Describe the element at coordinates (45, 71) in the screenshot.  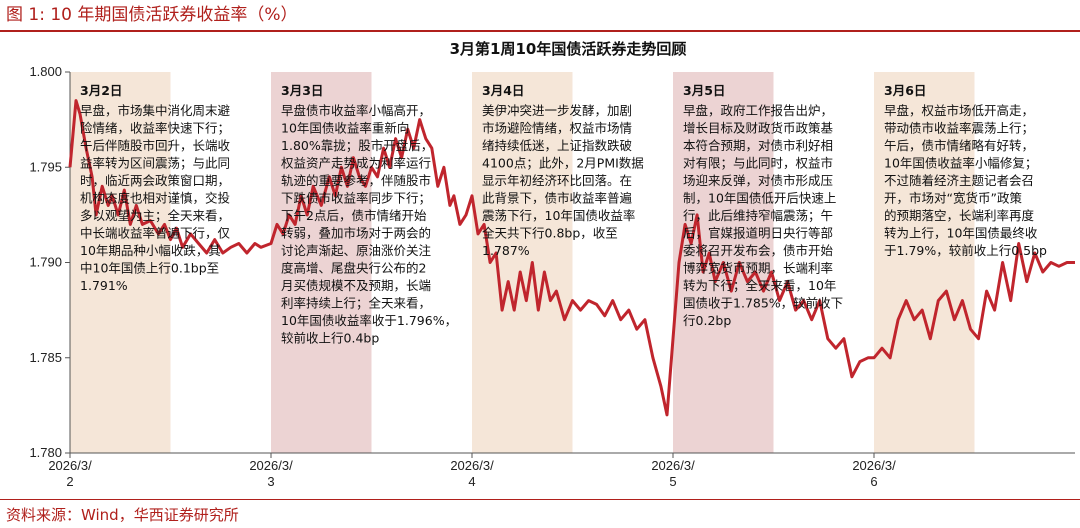
I see `y-tick-label: 1.800` at that location.